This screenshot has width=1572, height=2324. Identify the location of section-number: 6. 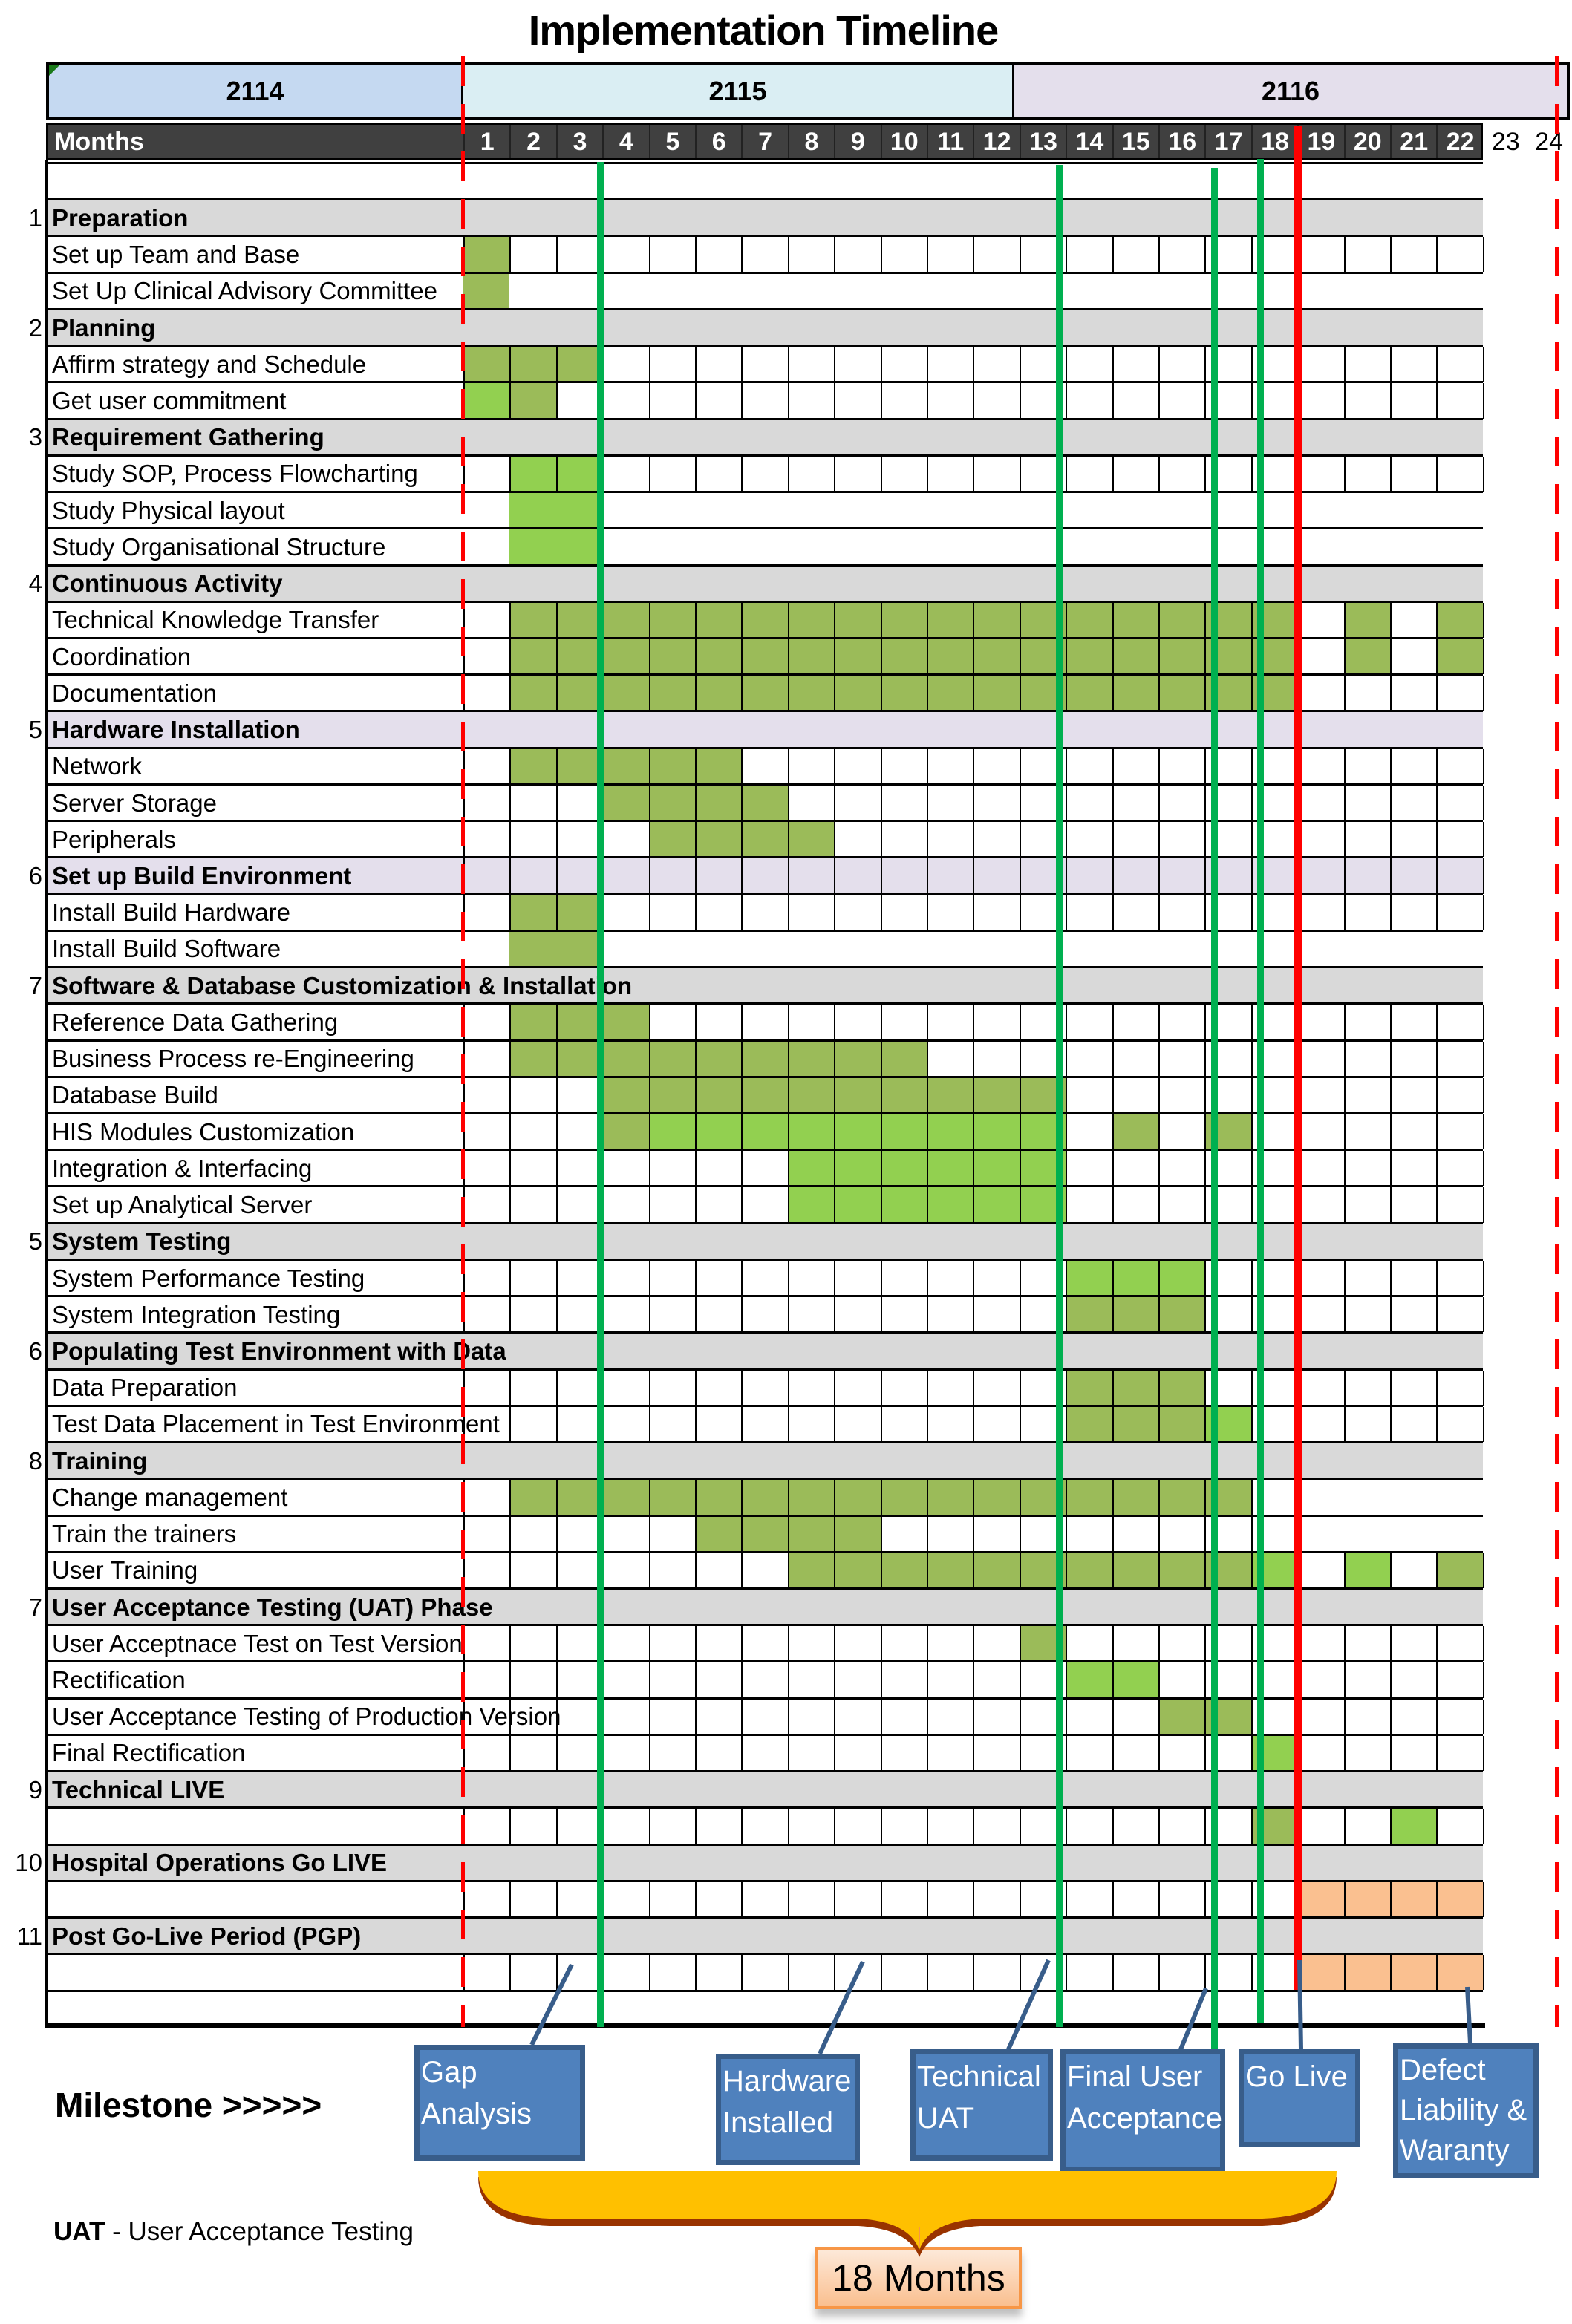
(35, 875).